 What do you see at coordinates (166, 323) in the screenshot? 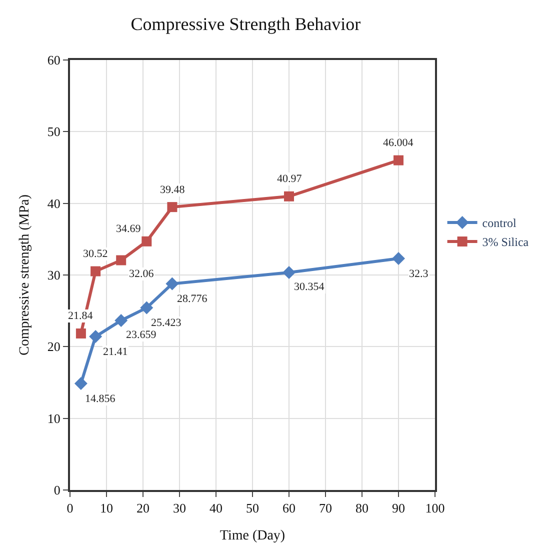
I see `data-label: 25.423` at bounding box center [166, 323].